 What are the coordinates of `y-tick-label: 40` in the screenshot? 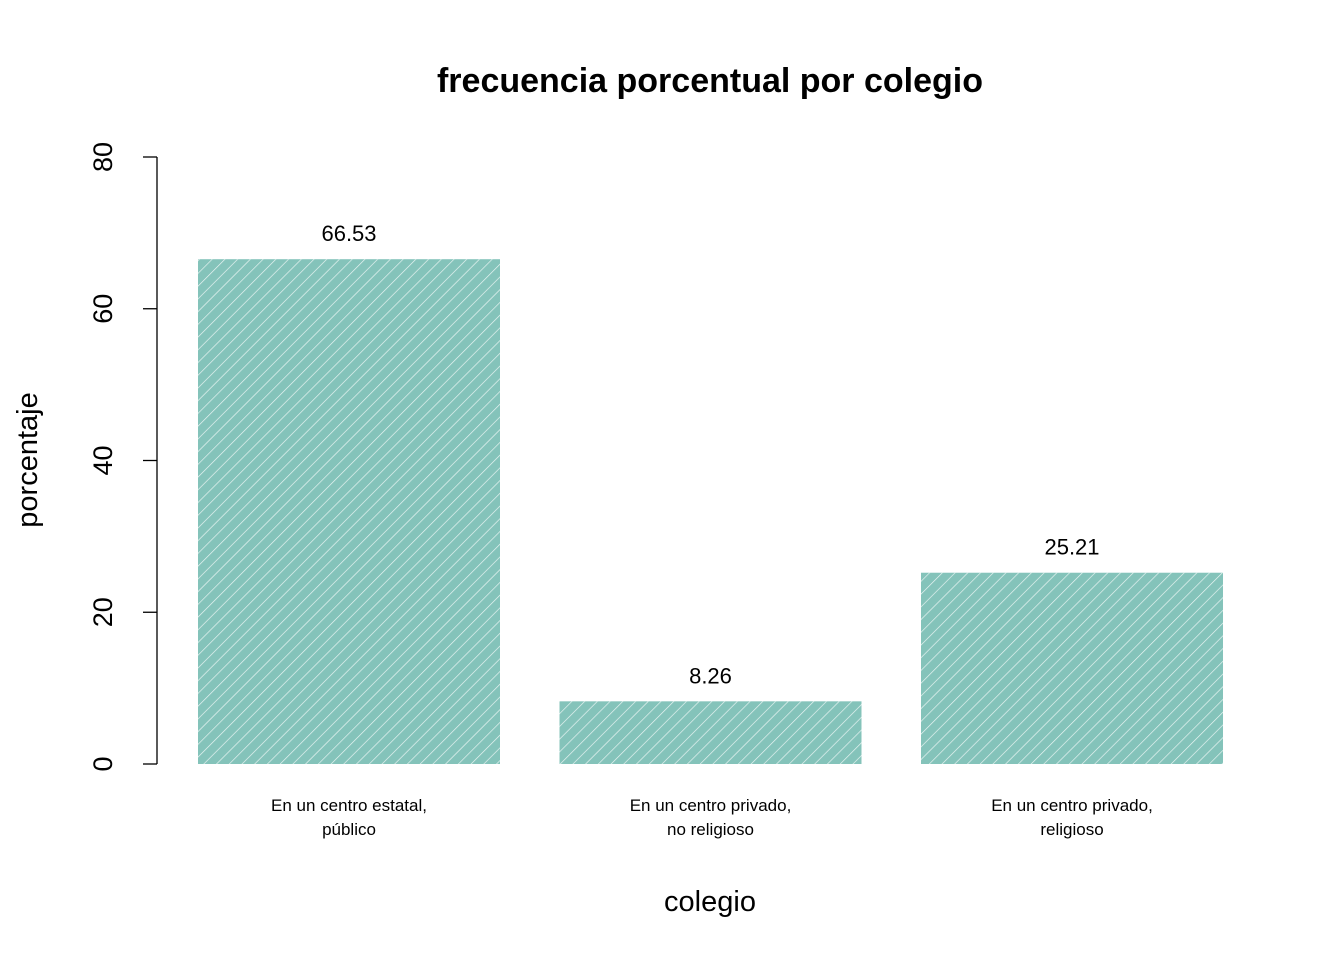 It's located at (103, 460).